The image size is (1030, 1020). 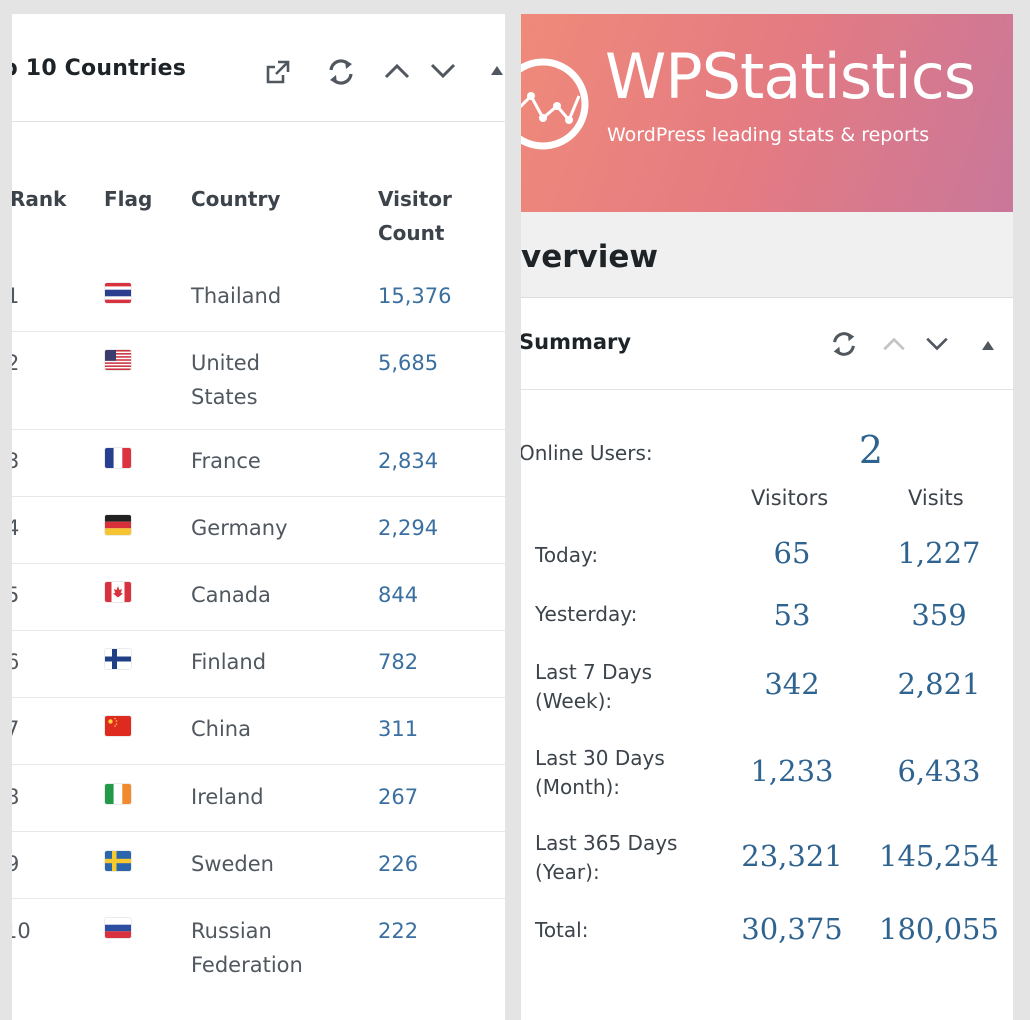 I want to click on finland-flag-icon, so click(x=118, y=659).